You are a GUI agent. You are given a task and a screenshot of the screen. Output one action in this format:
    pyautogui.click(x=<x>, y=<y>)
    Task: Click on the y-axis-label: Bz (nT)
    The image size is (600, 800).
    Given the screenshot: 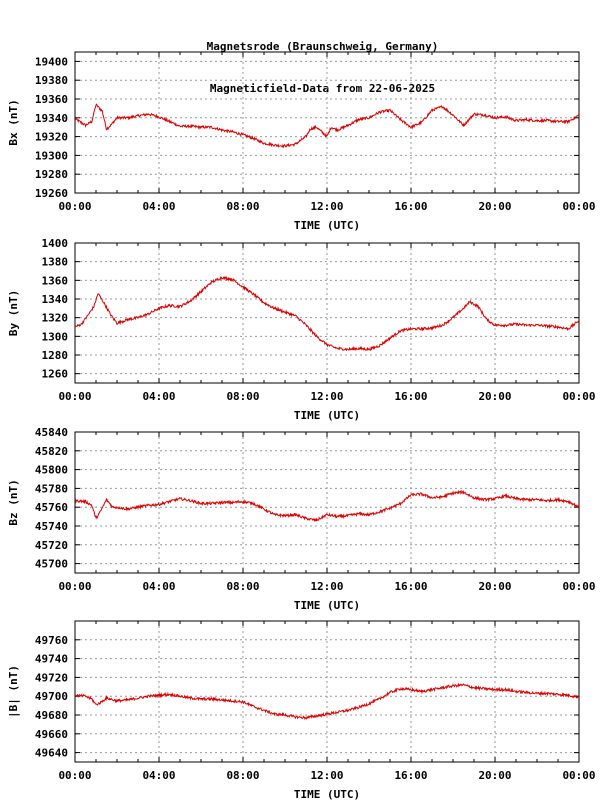 What is the action you would take?
    pyautogui.click(x=13, y=502)
    